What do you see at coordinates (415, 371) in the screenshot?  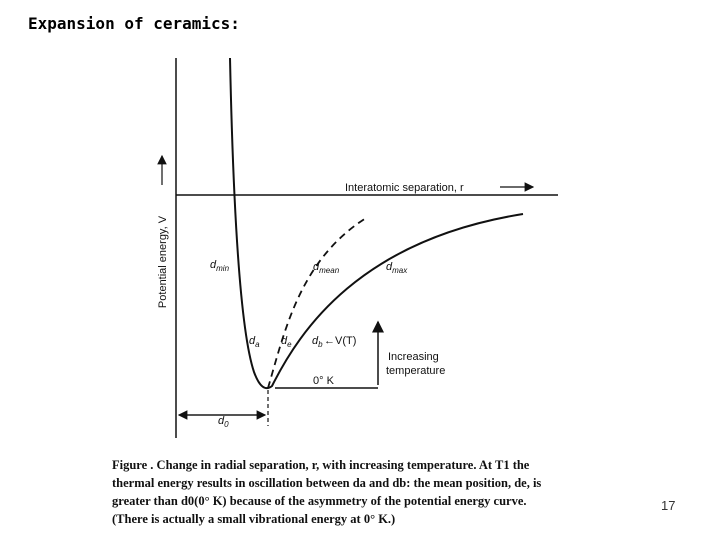 I see `temperature-label: temperature` at bounding box center [415, 371].